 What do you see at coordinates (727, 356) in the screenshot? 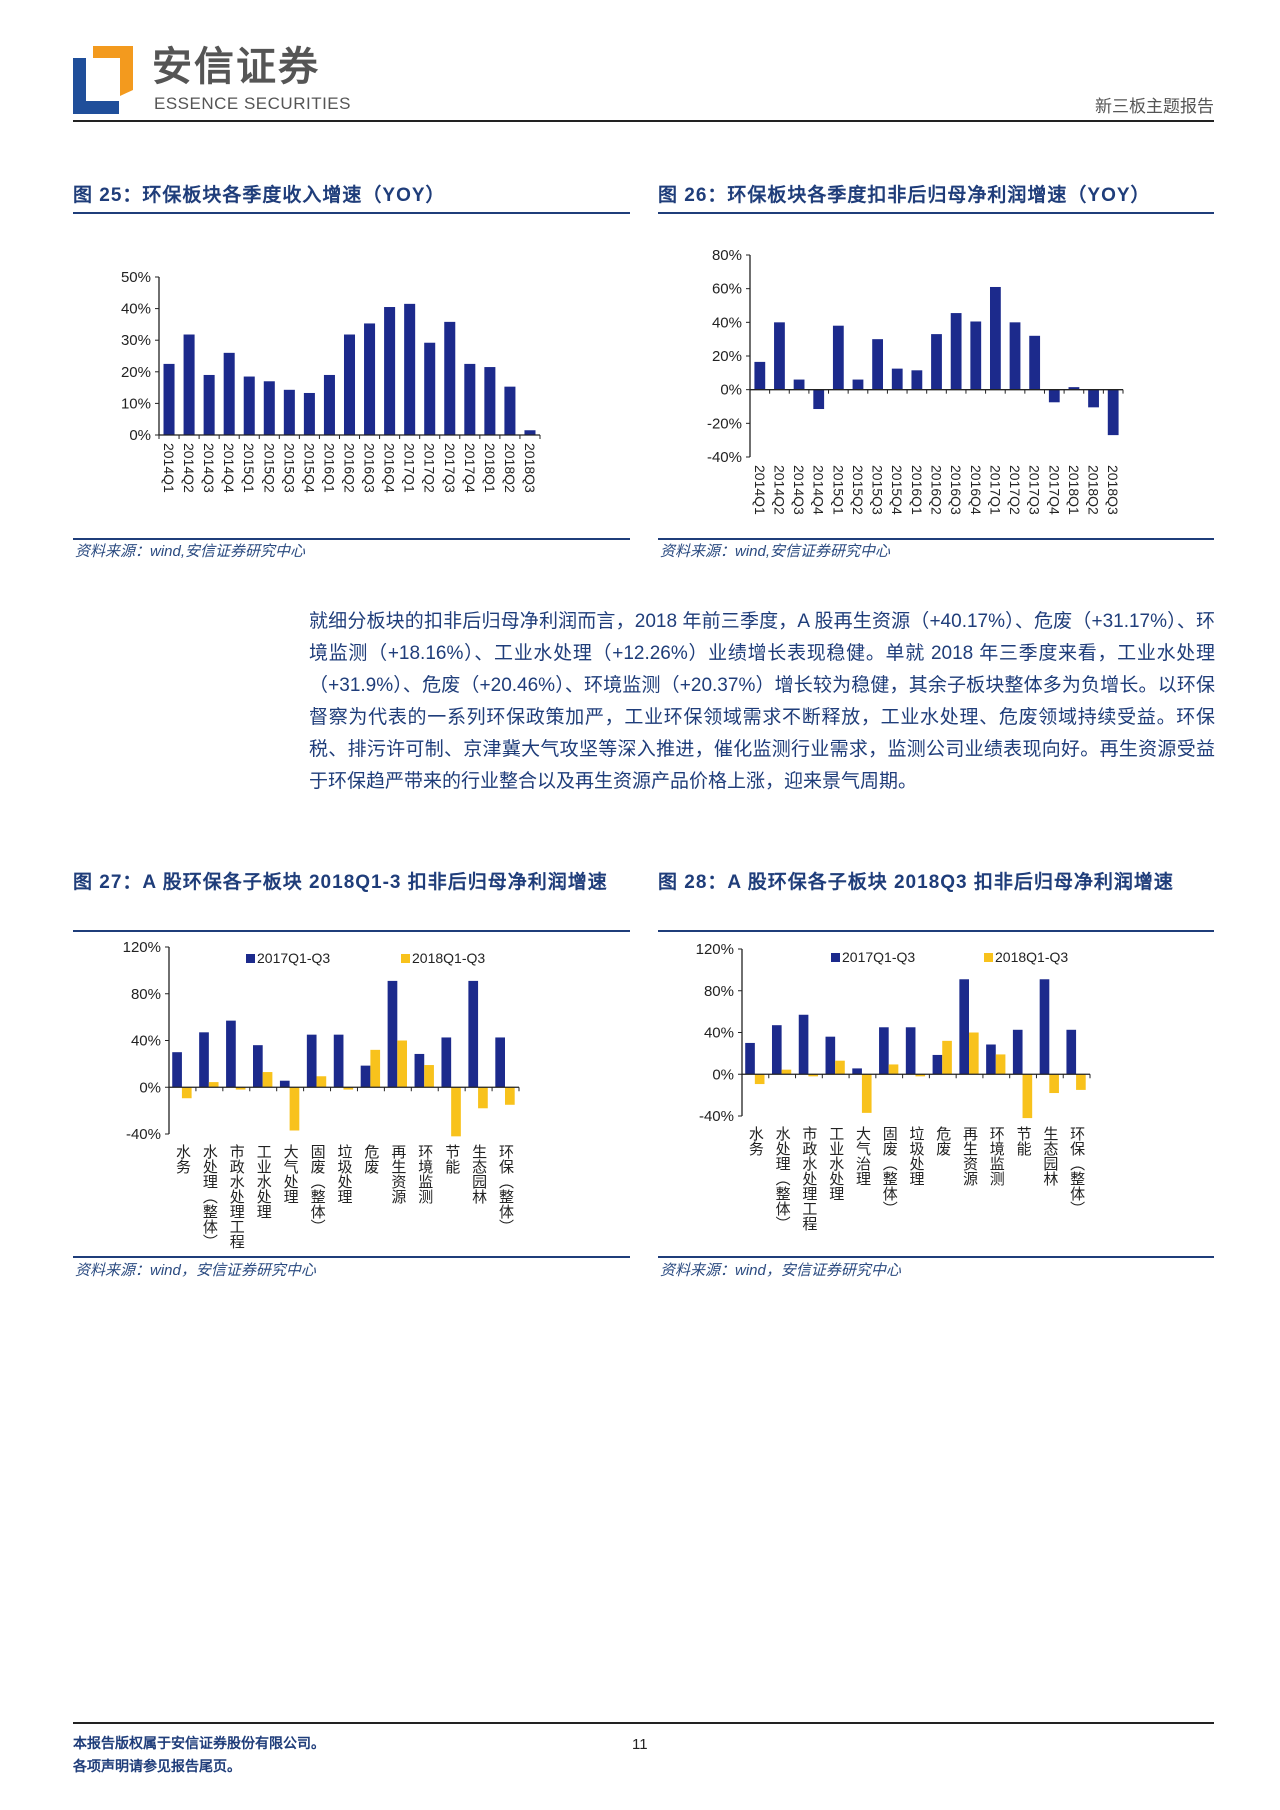
I see `y-tick-label: 20%` at bounding box center [727, 356].